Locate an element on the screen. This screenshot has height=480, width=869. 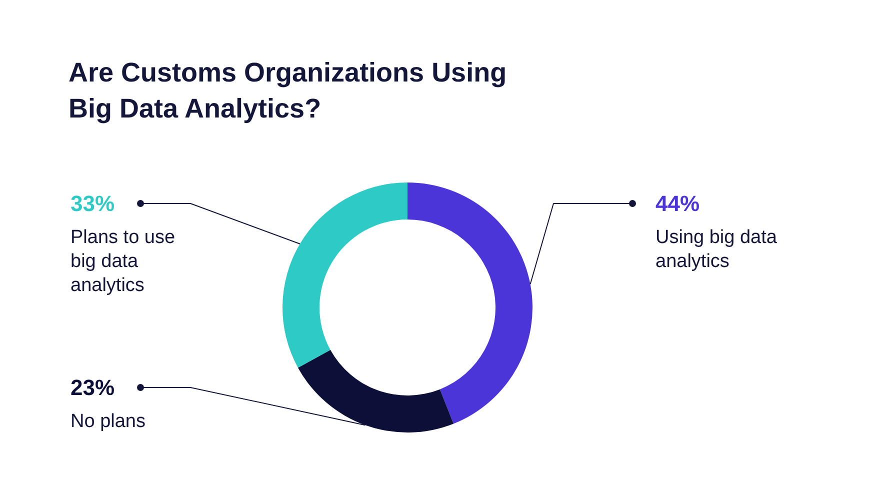
chart-title: Are Customs Organizations Using Big Data Analytics? is located at coordinates (287, 91).